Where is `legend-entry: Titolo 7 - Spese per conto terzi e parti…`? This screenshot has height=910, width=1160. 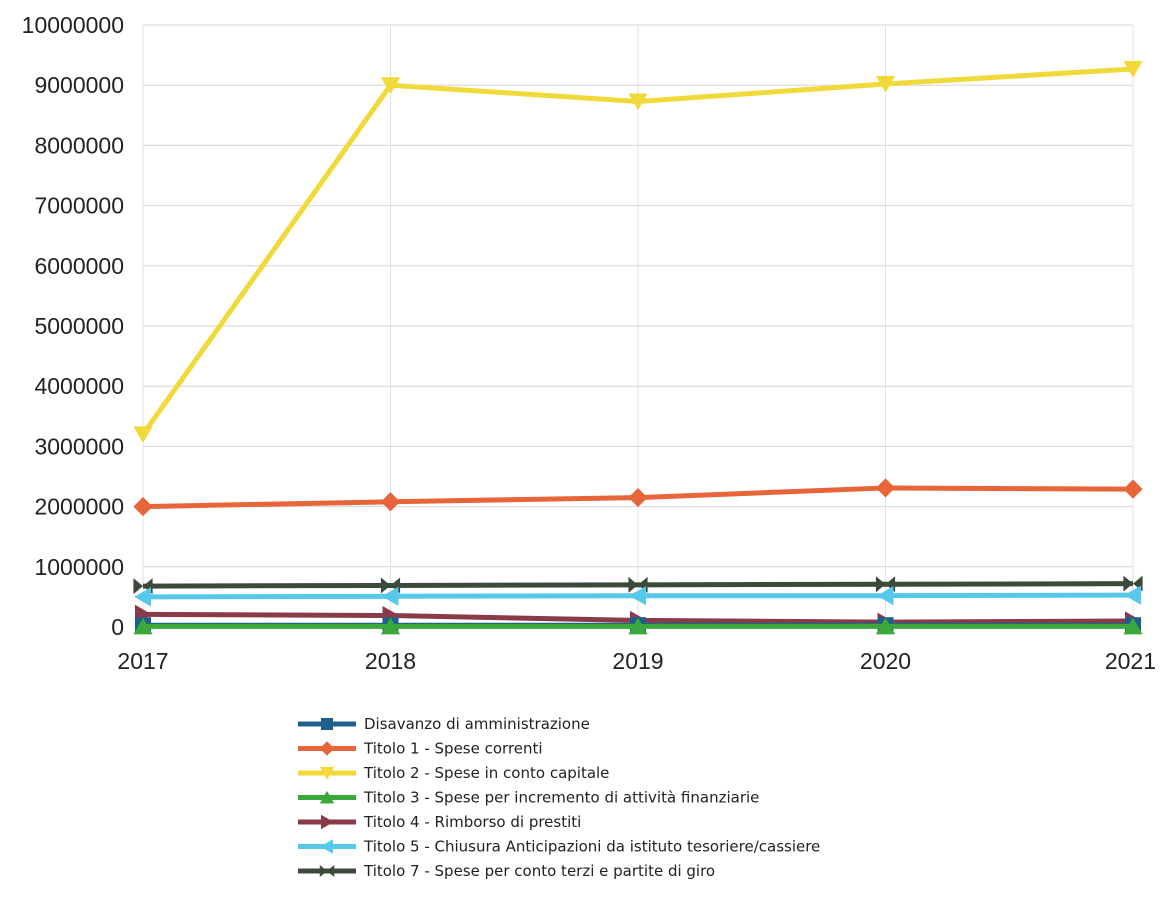 legend-entry: Titolo 7 - Spese per conto terzi e parti… is located at coordinates (506, 871).